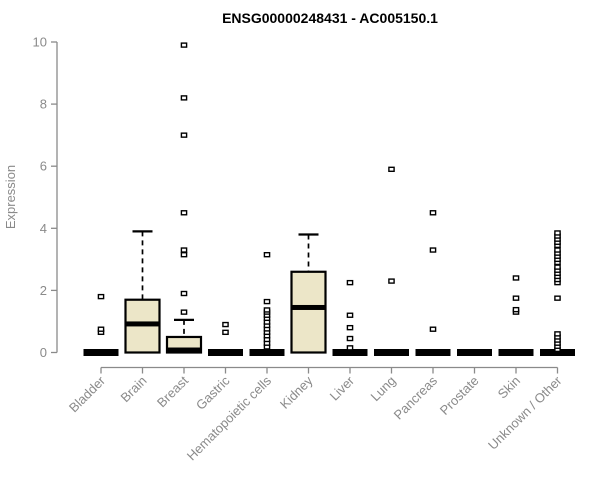  I want to click on x-category-label: Unknown / Other, so click(525, 413).